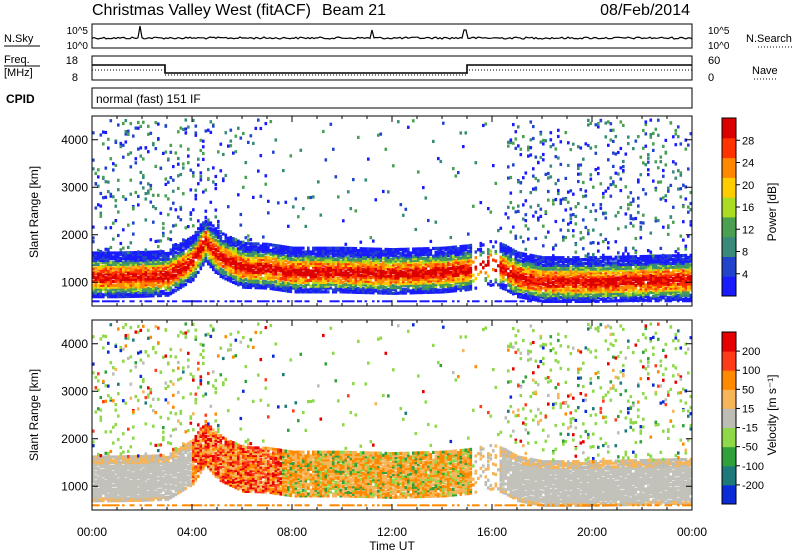  What do you see at coordinates (392, 69) in the screenshot?
I see `freq-trace` at bounding box center [392, 69].